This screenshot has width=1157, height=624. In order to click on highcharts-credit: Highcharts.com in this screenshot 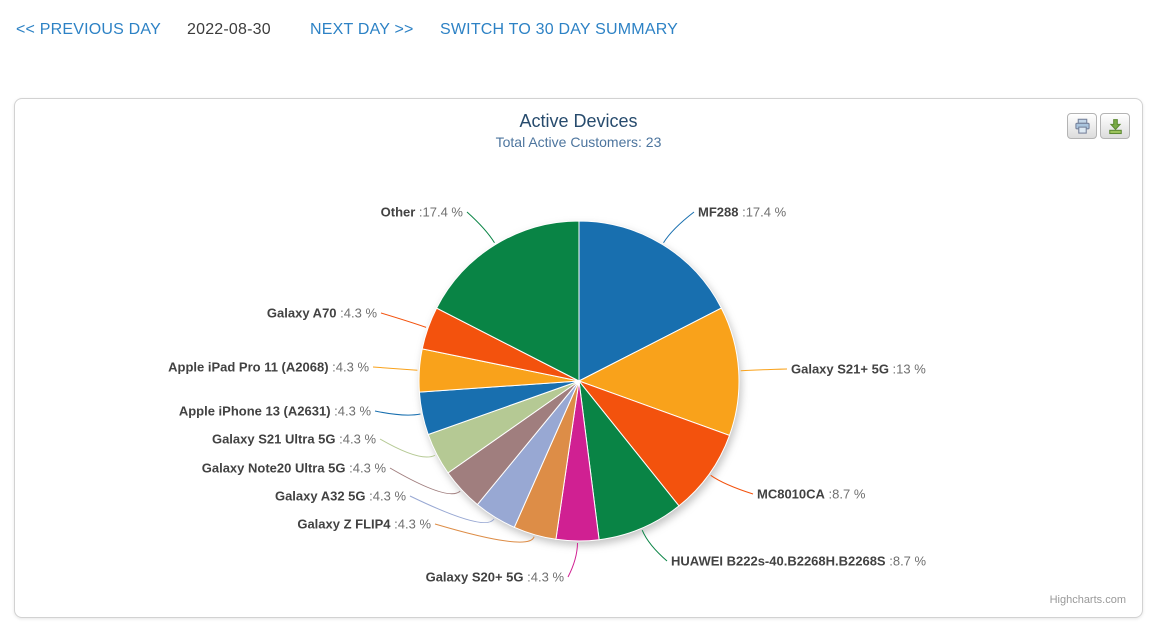, I will do `click(1087, 600)`.